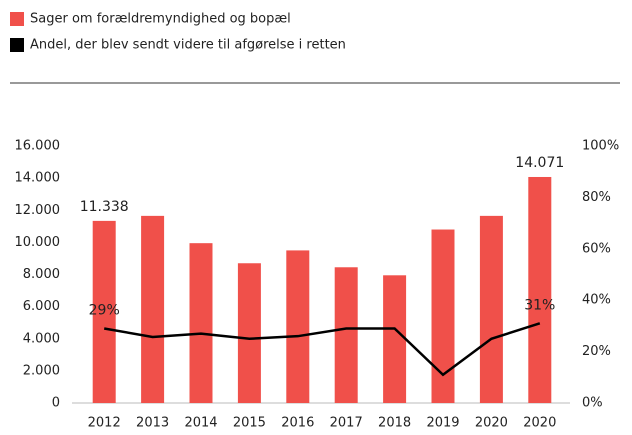  Describe the element at coordinates (249, 423) in the screenshot. I see `x-tick-label: 2015` at that location.